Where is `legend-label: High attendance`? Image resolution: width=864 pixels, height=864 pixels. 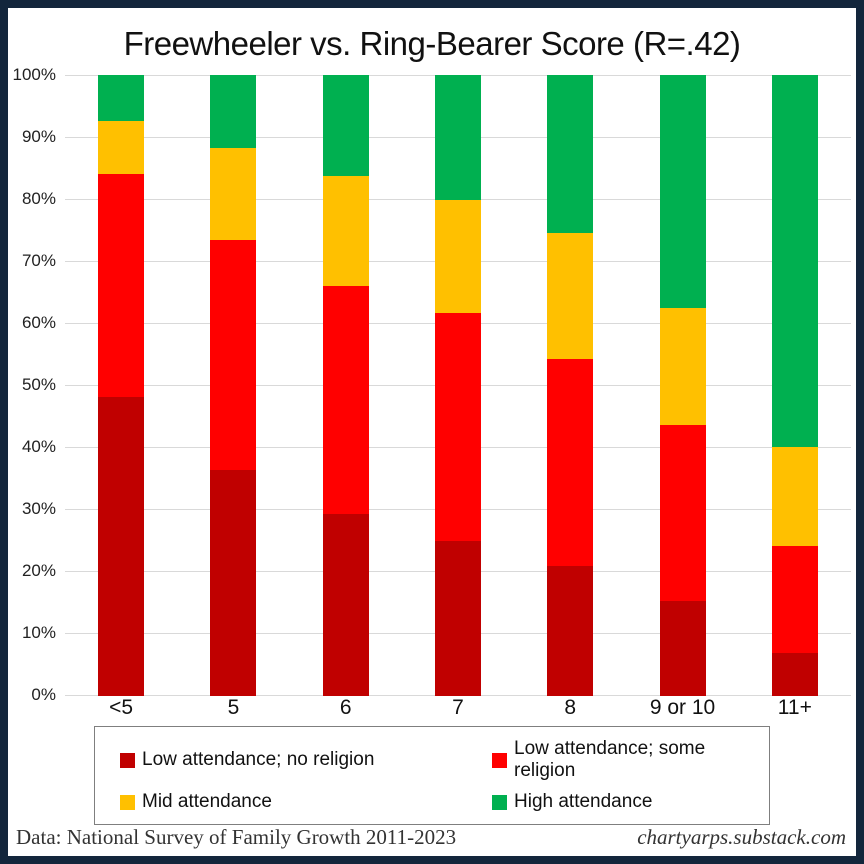 legend-label: High attendance is located at coordinates (583, 801).